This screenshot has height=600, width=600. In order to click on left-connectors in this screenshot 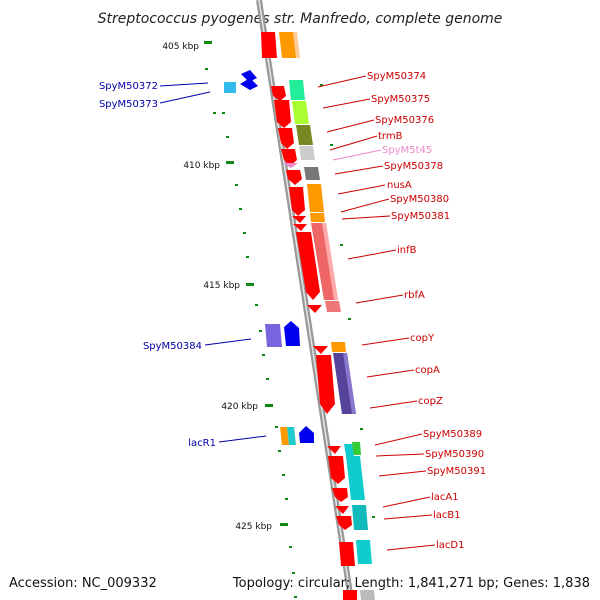, I will do `click(213, 262)`.